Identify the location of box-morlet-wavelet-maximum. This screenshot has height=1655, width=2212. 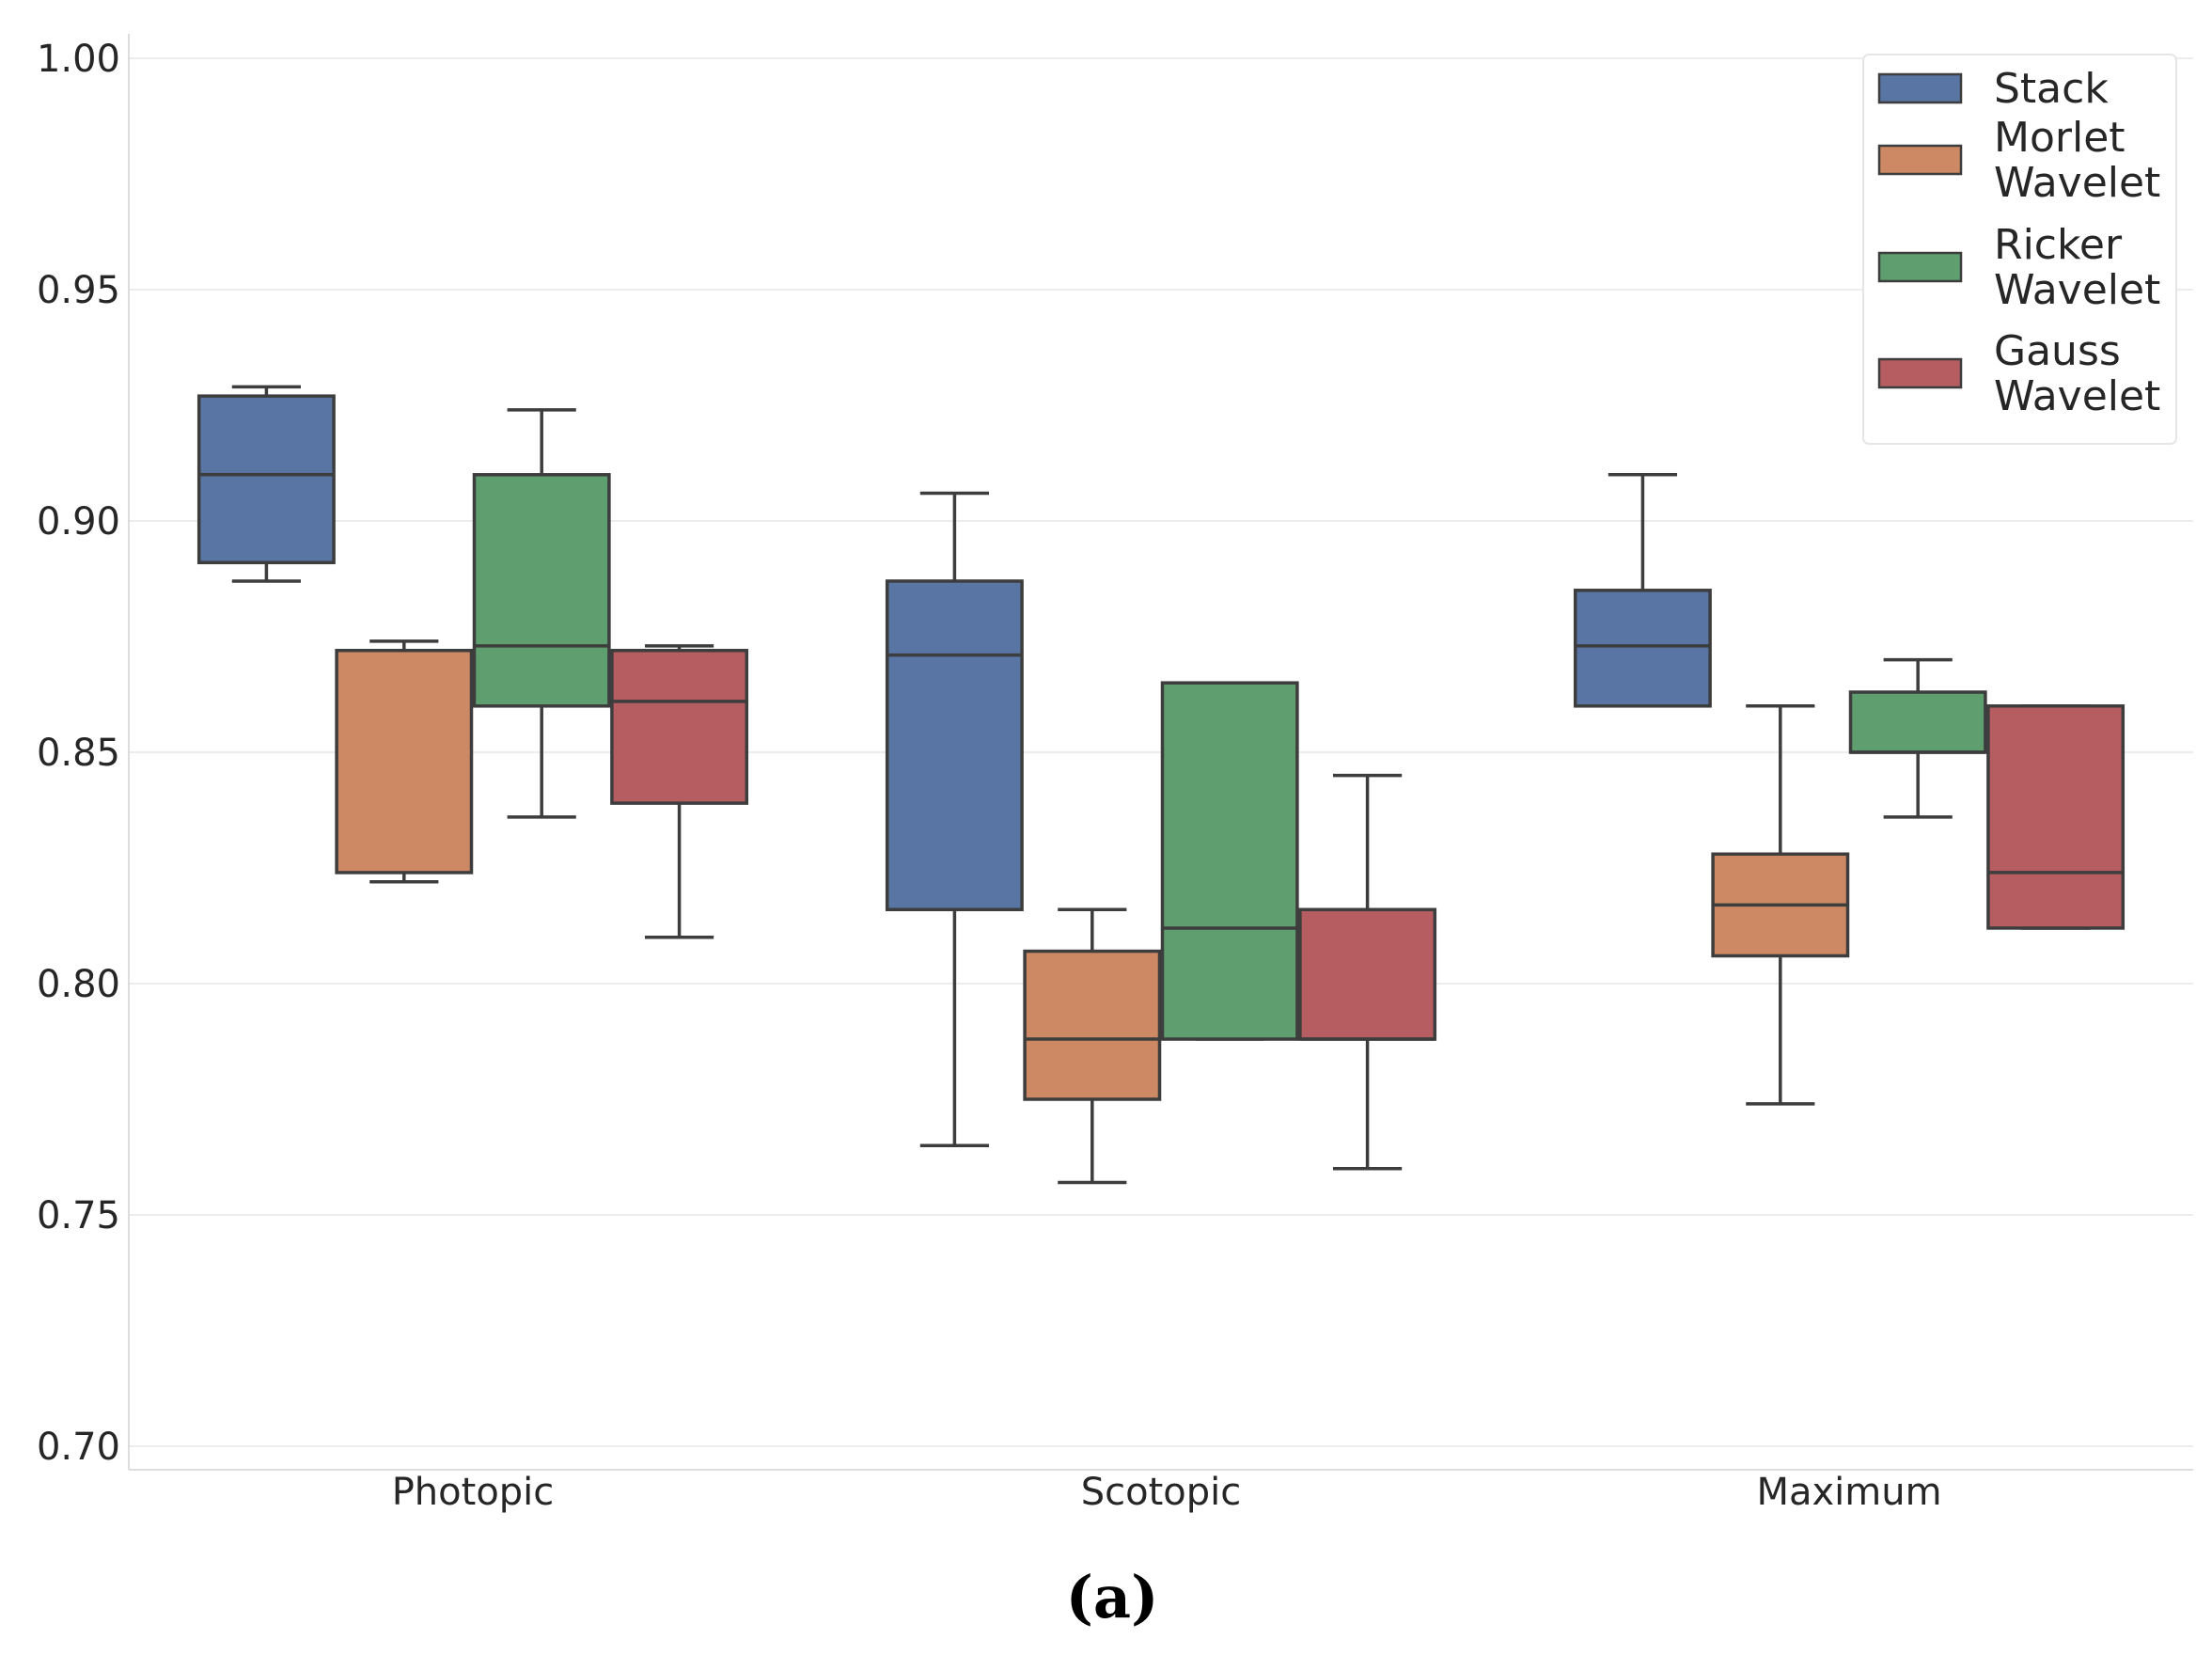
(1780, 905).